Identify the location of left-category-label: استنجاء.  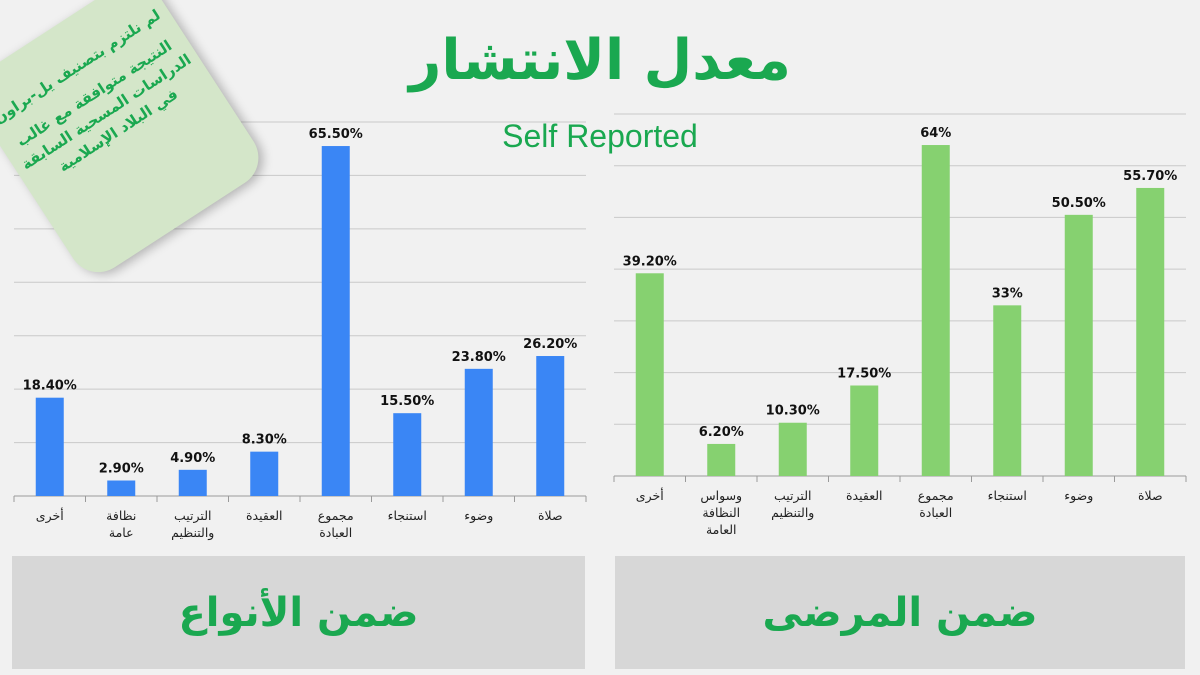
(407, 515).